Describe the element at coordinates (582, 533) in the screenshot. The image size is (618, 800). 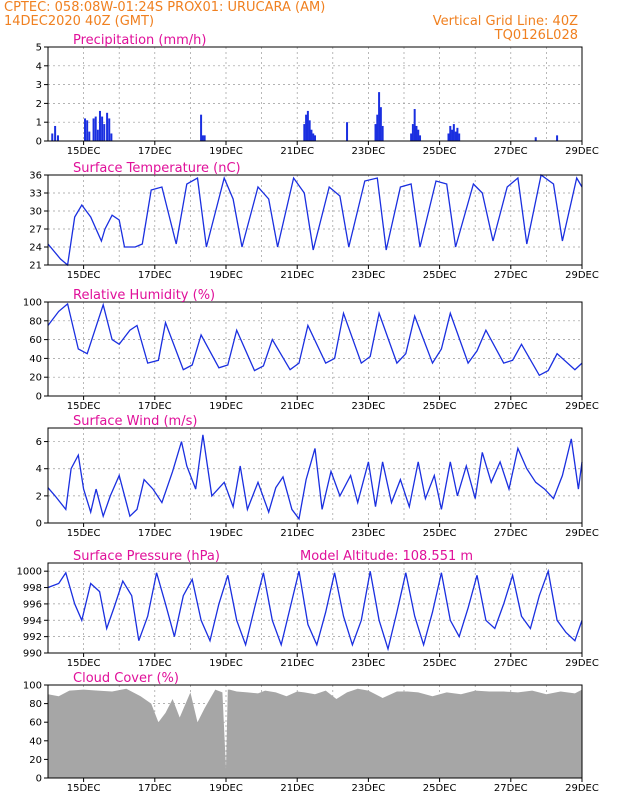
I see `wind-xtick-label: 29DEC` at that location.